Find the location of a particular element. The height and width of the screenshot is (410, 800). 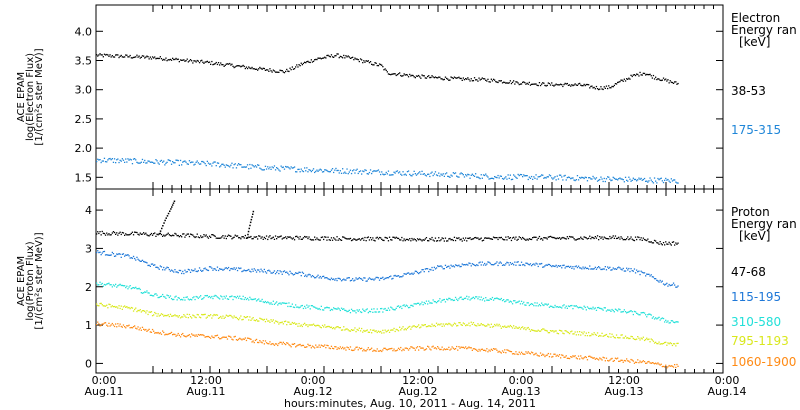

y-tick-label: 1 is located at coordinates (88, 325).